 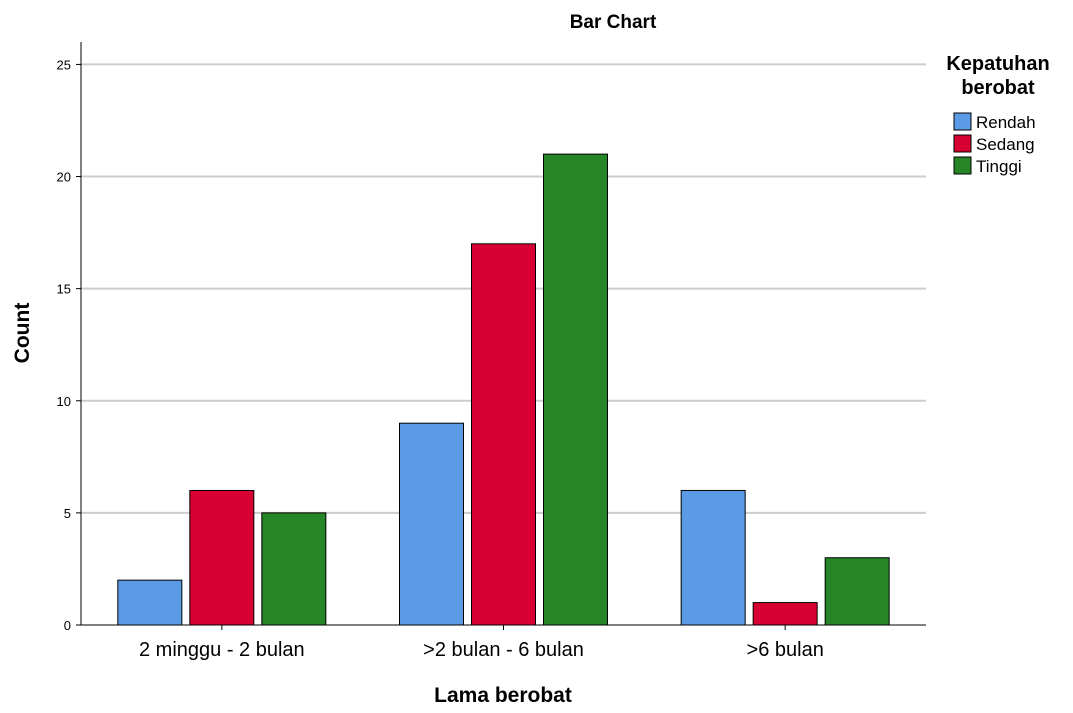 I want to click on legend-title-line-2: berobat, so click(x=998, y=88).